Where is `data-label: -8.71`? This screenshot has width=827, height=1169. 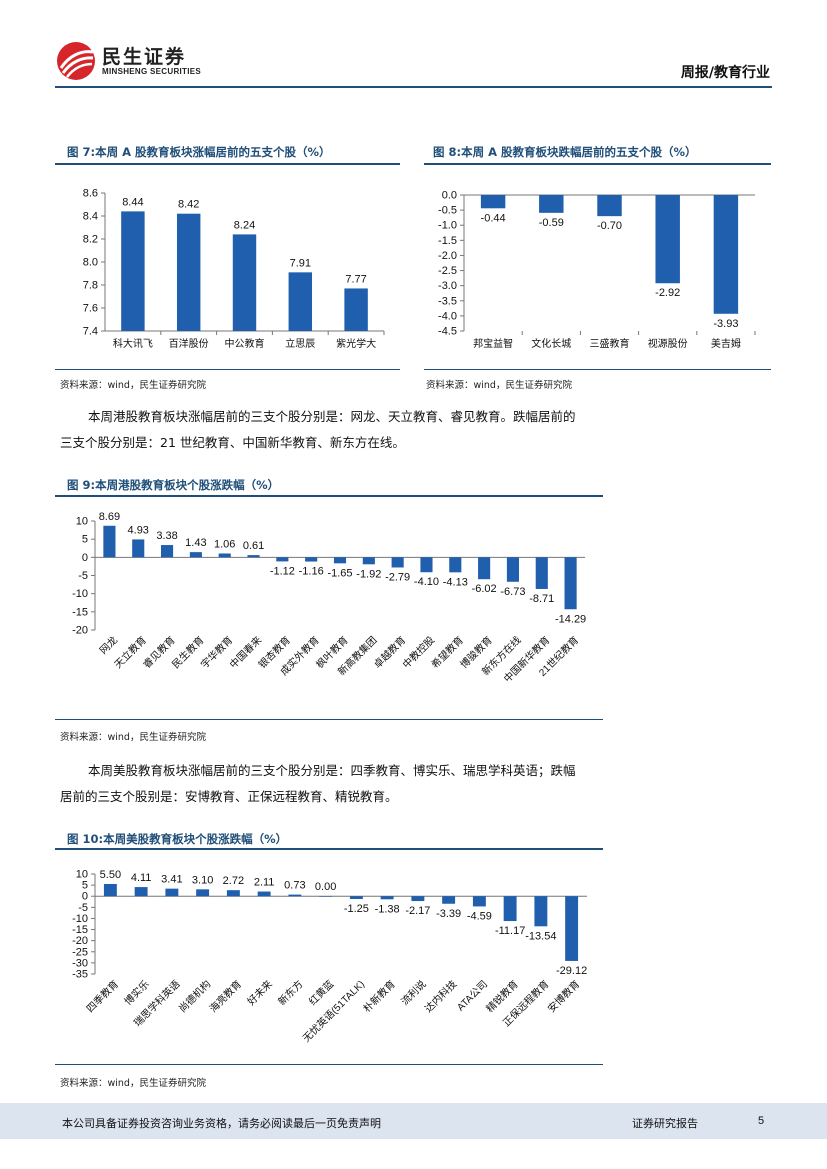 data-label: -8.71 is located at coordinates (541, 599).